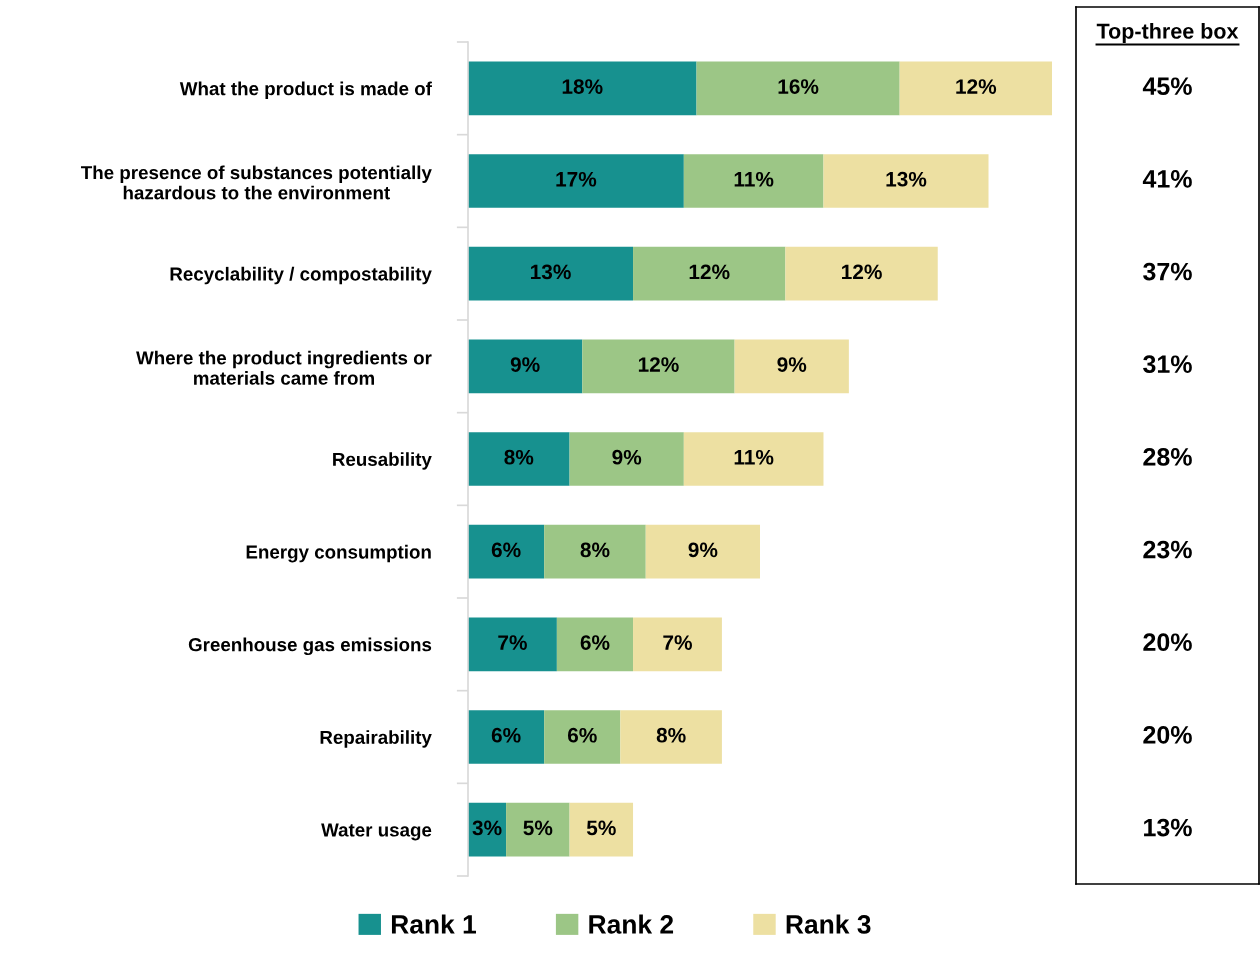  I want to click on data-label: 3%, so click(487, 828).